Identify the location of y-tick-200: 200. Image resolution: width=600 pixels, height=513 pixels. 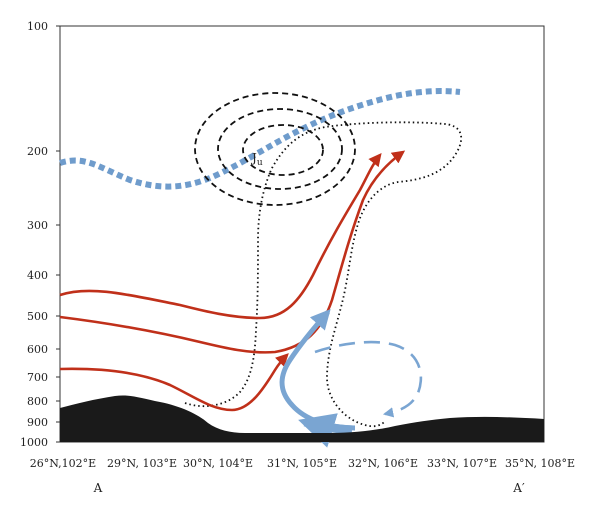
(37, 151).